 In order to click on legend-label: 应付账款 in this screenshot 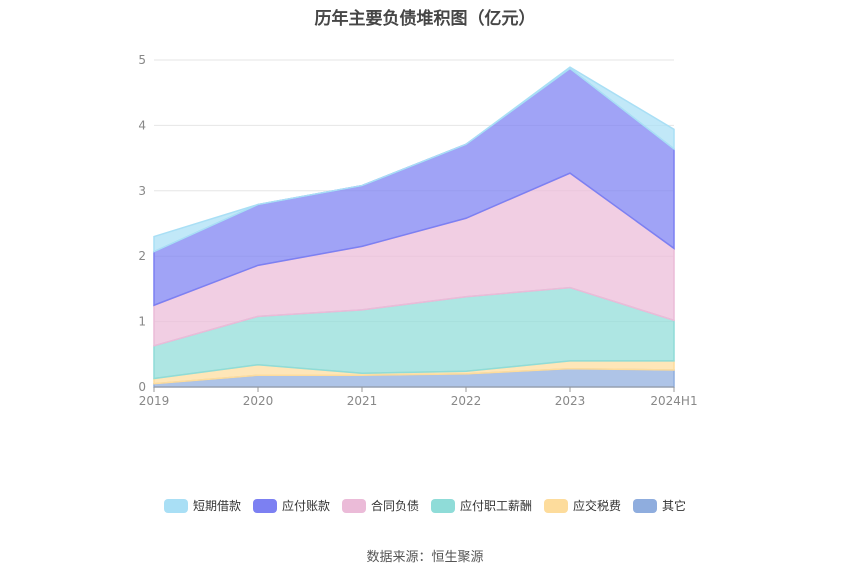, I will do `click(305, 506)`.